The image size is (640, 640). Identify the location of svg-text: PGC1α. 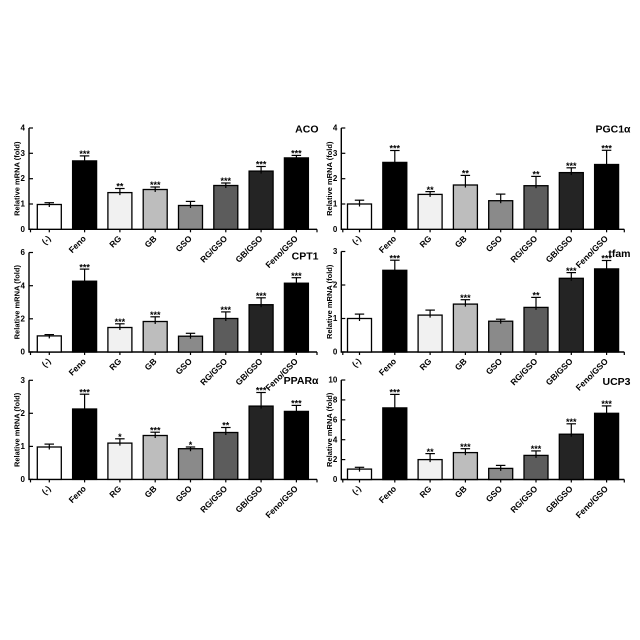
(613, 130).